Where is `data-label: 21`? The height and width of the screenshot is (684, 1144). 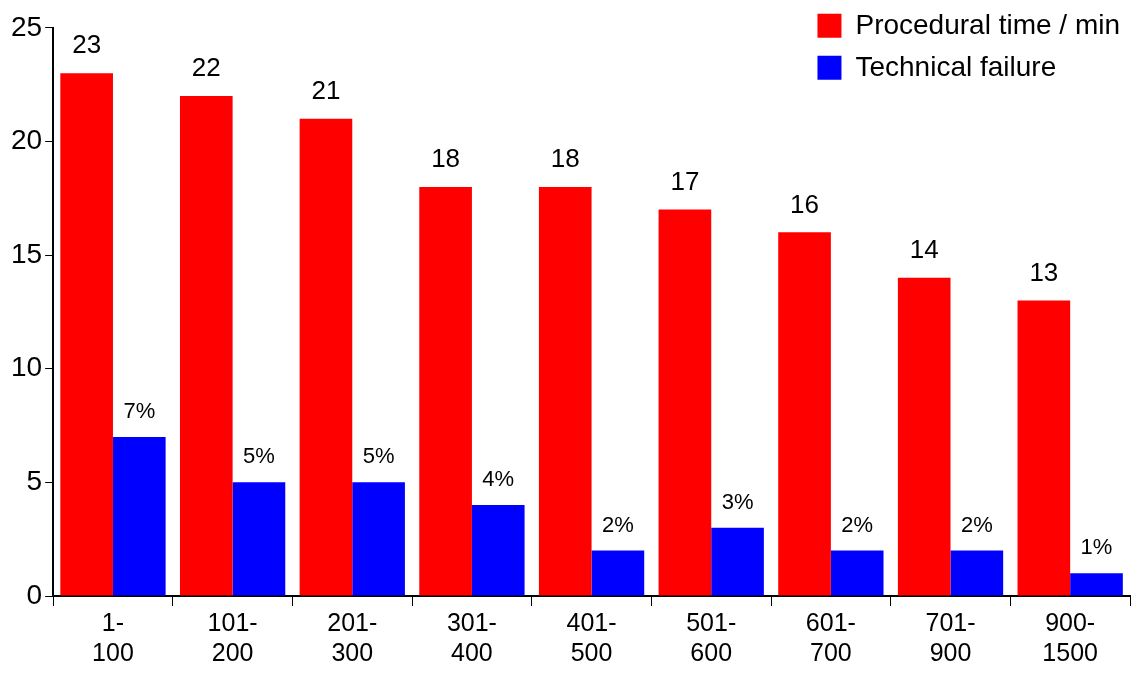
data-label: 21 is located at coordinates (326, 89).